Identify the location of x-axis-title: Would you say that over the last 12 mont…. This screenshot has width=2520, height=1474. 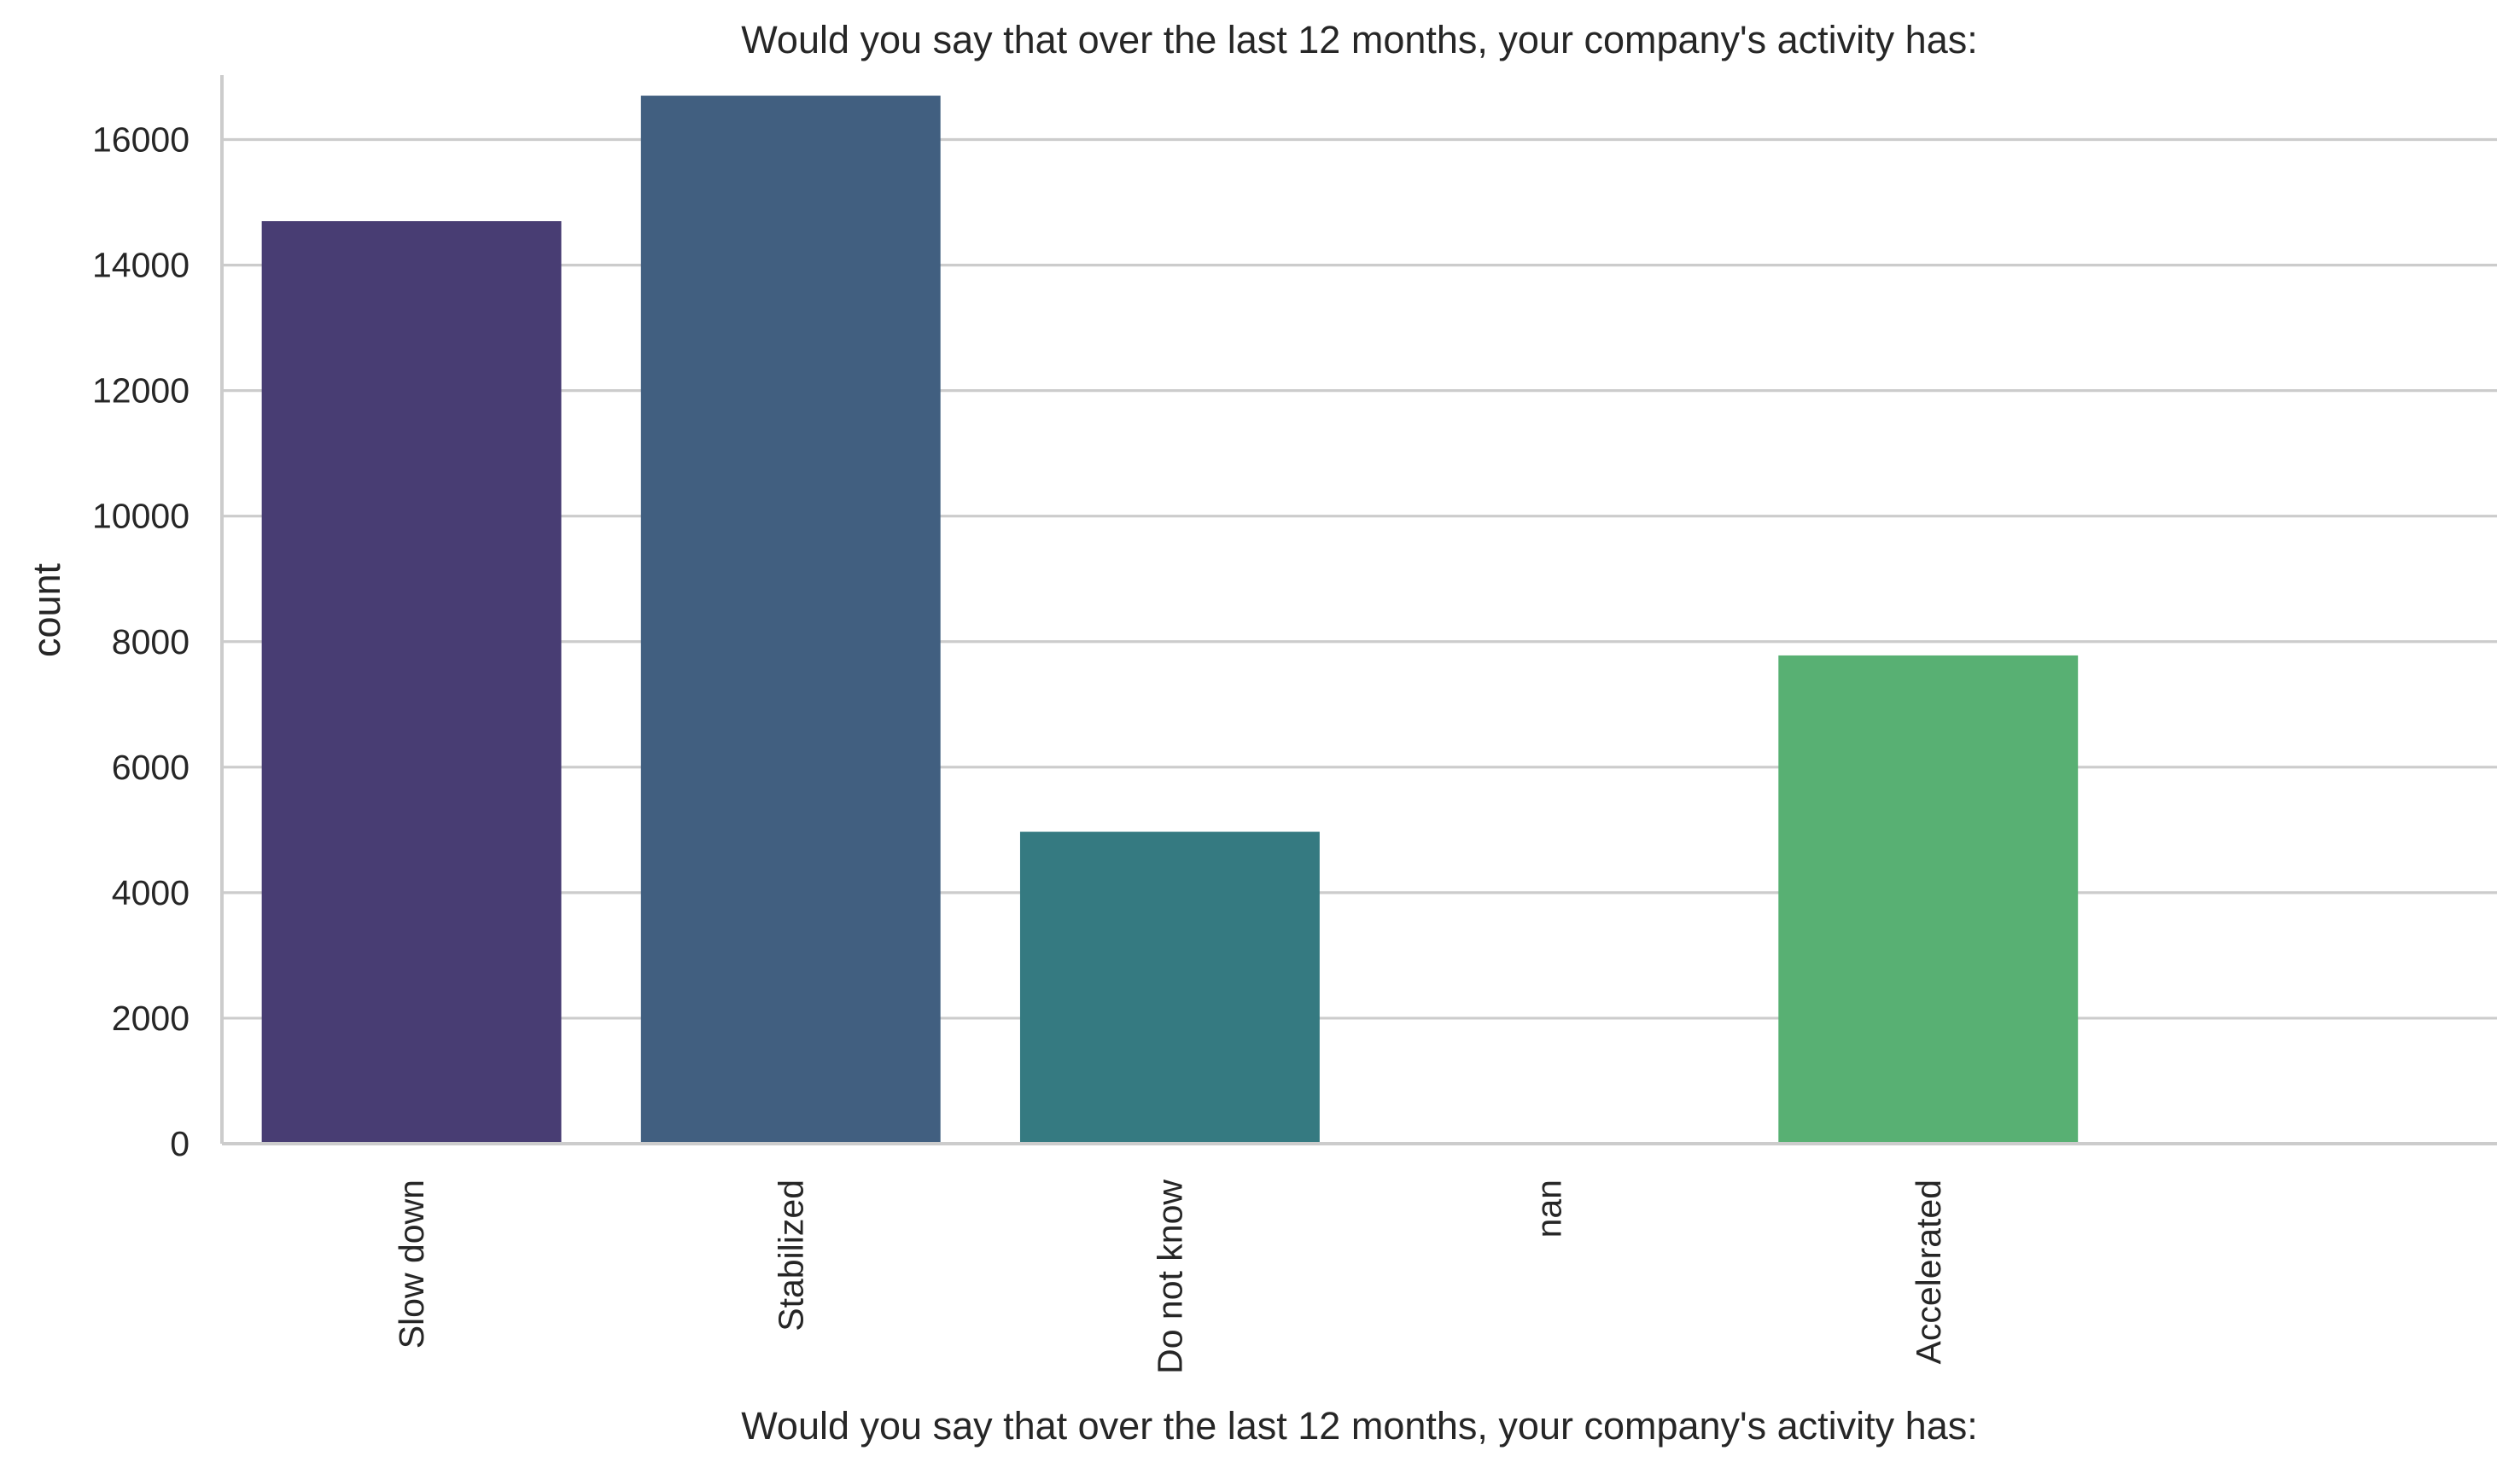
(1359, 1426).